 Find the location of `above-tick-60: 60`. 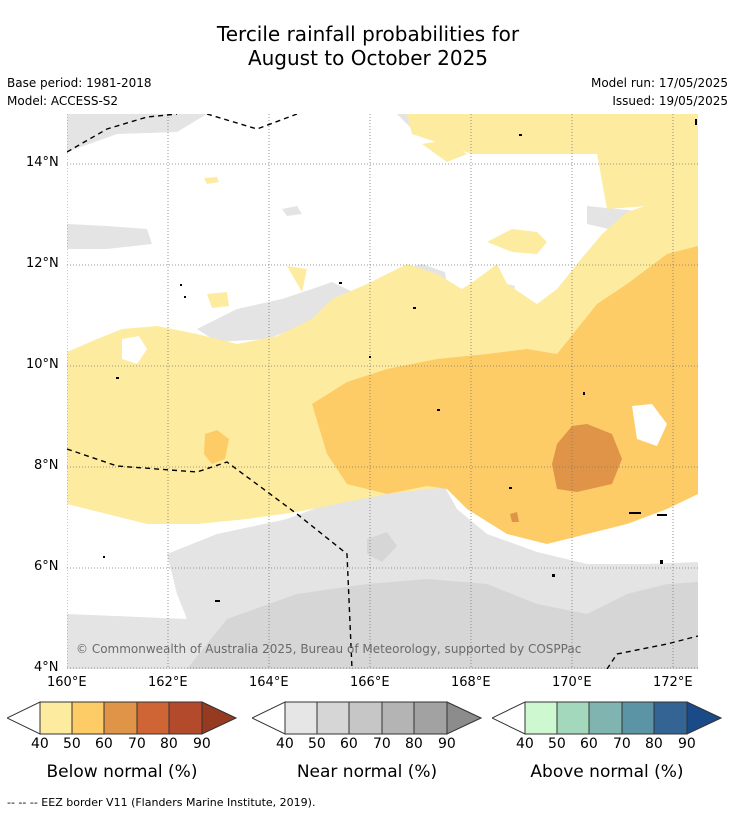

above-tick-60: 60 is located at coordinates (589, 744).